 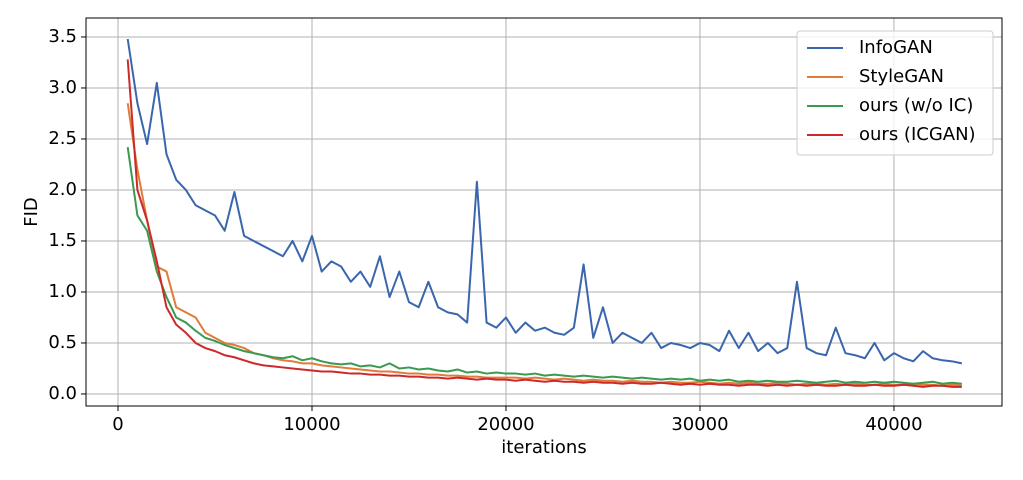 What do you see at coordinates (896, 47) in the screenshot?
I see `legend-label: InfoGAN` at bounding box center [896, 47].